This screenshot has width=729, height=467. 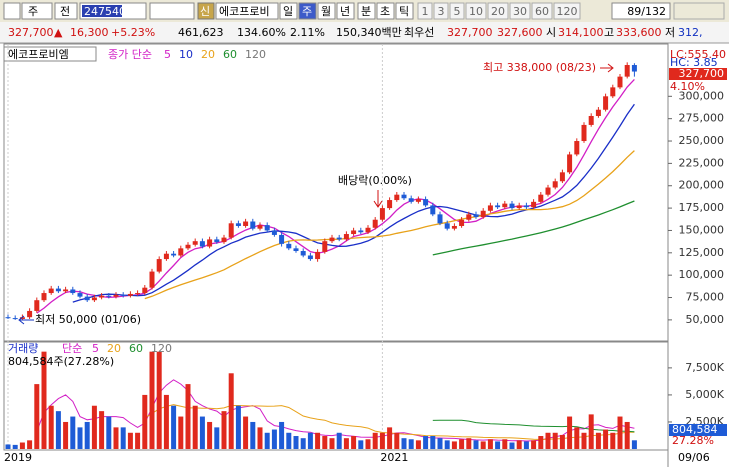 I want to click on interval-label: 5, so click(x=457, y=11).